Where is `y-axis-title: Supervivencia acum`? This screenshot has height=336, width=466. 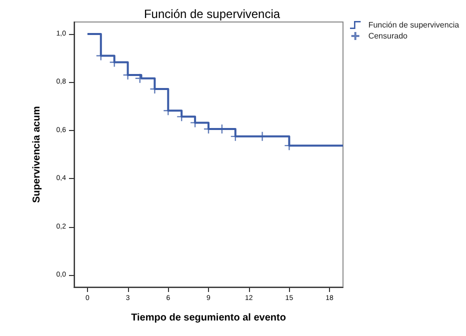 y-axis-title: Supervivencia acum is located at coordinates (37, 154).